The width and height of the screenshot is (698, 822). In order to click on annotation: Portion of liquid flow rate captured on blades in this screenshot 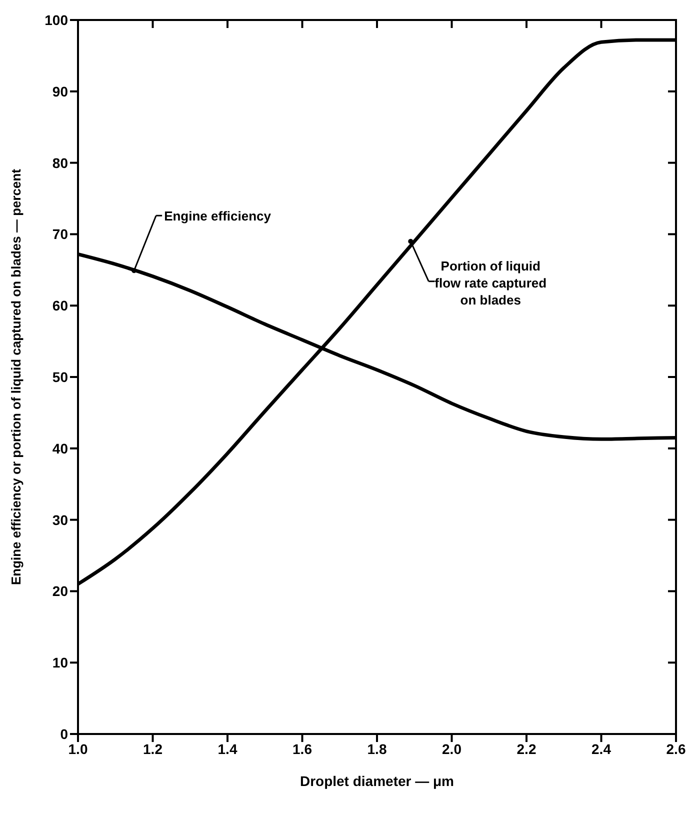, I will do `click(490, 283)`.